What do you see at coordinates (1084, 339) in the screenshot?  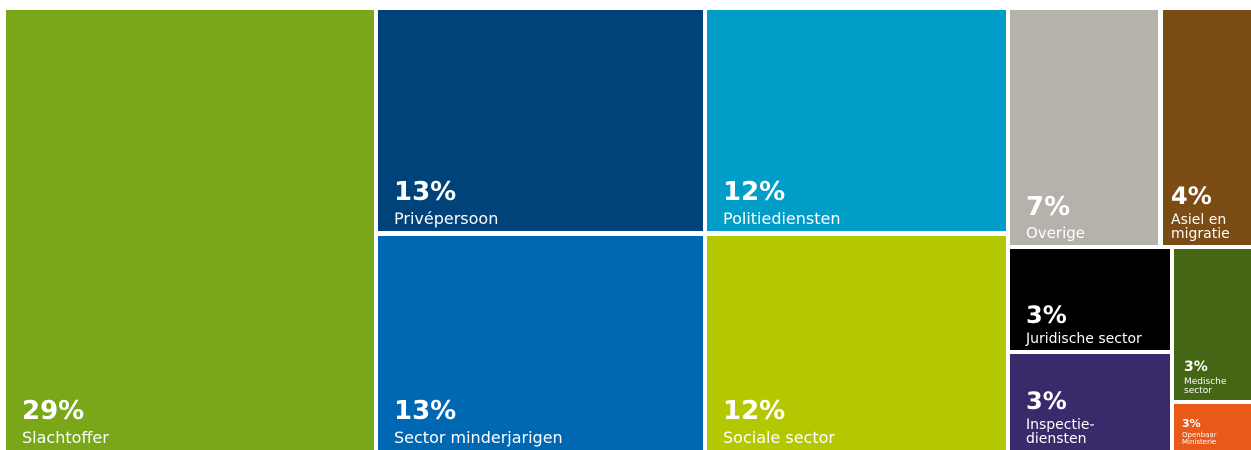 I see `category-label: Juridische sector` at bounding box center [1084, 339].